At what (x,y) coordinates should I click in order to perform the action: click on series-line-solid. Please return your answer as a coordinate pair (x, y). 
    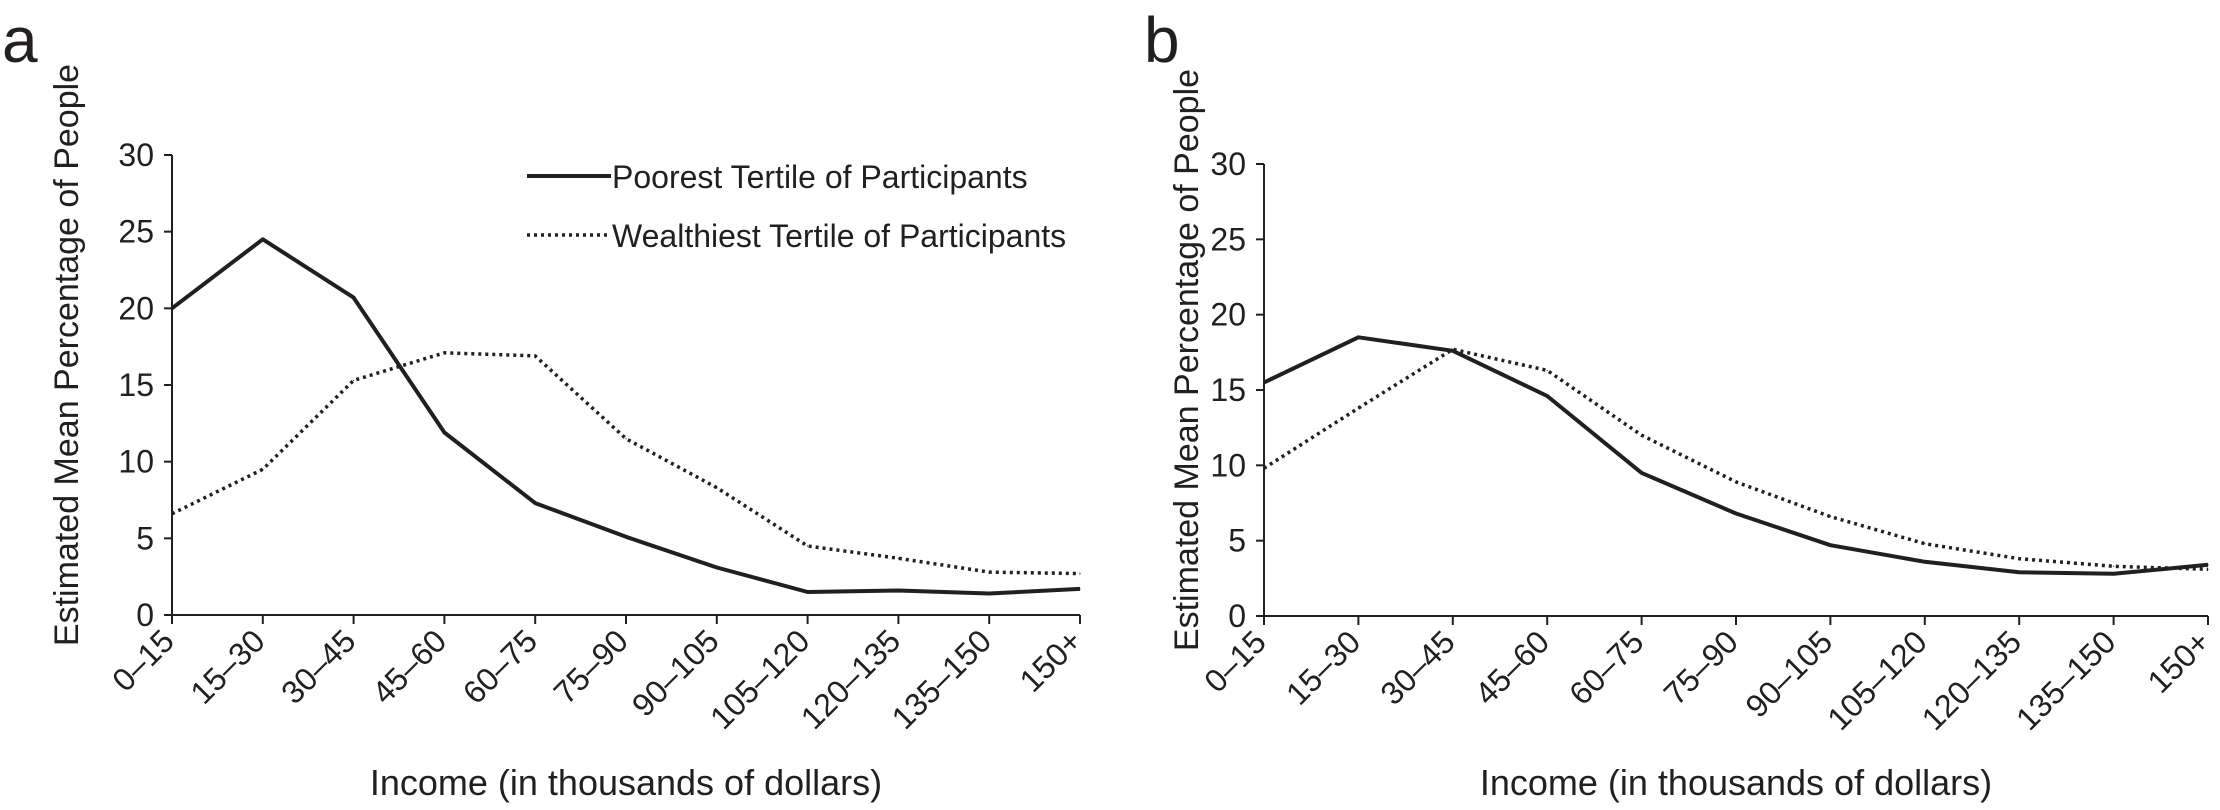
    Looking at the image, I should click on (1736, 455).